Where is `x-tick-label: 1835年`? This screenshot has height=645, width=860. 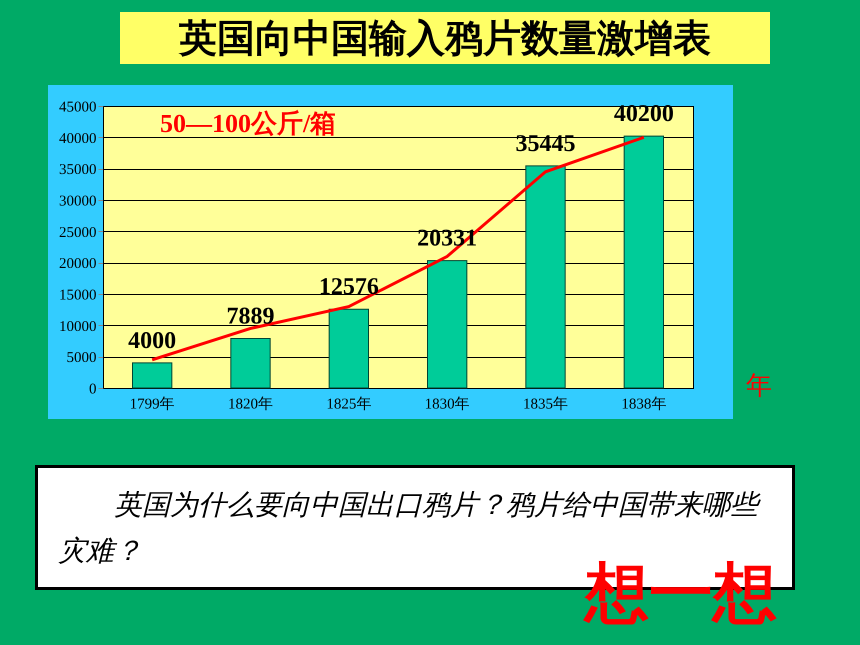 x-tick-label: 1835年 is located at coordinates (545, 404).